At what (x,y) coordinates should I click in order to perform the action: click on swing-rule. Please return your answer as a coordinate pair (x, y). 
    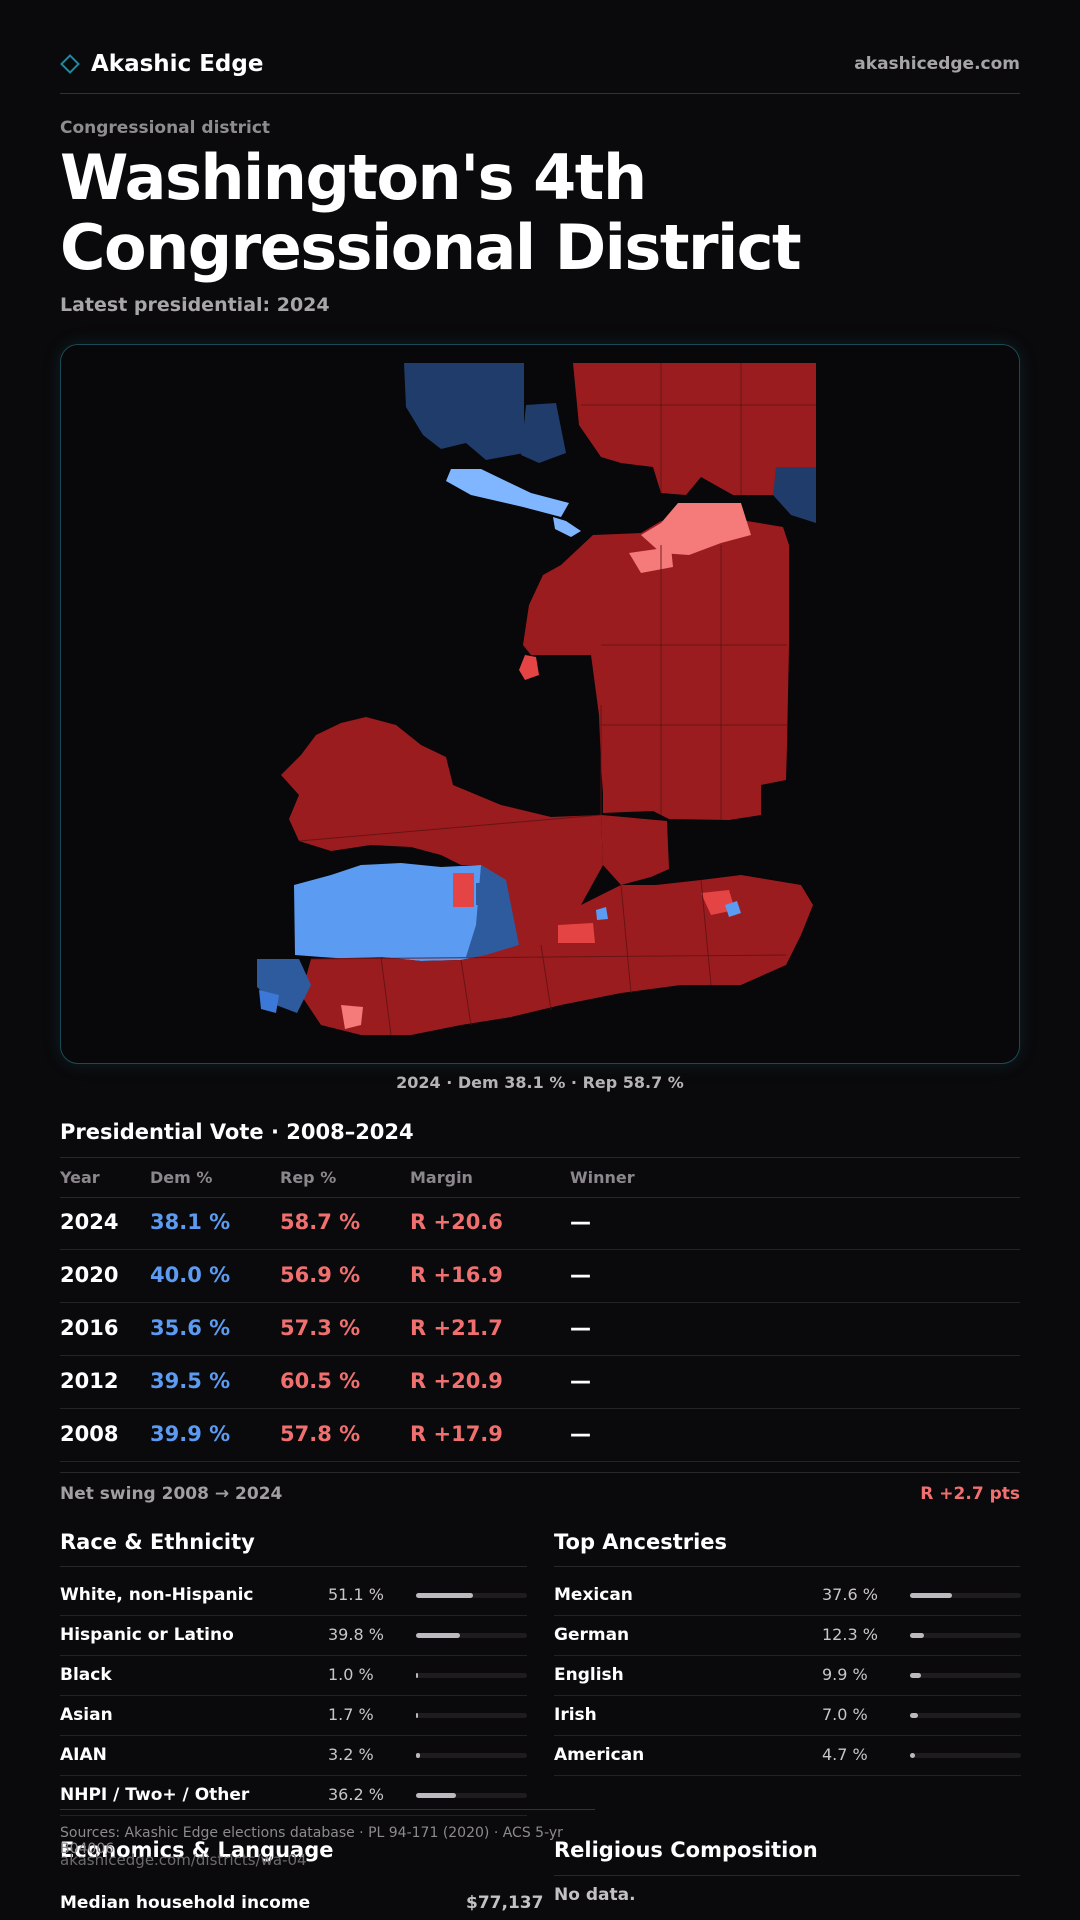
    Looking at the image, I should click on (540, 1472).